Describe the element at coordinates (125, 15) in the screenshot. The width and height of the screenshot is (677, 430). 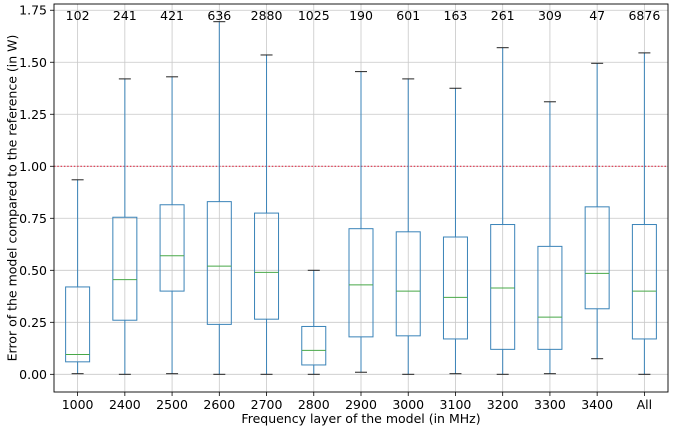
I see `count-label-2400: 241` at that location.